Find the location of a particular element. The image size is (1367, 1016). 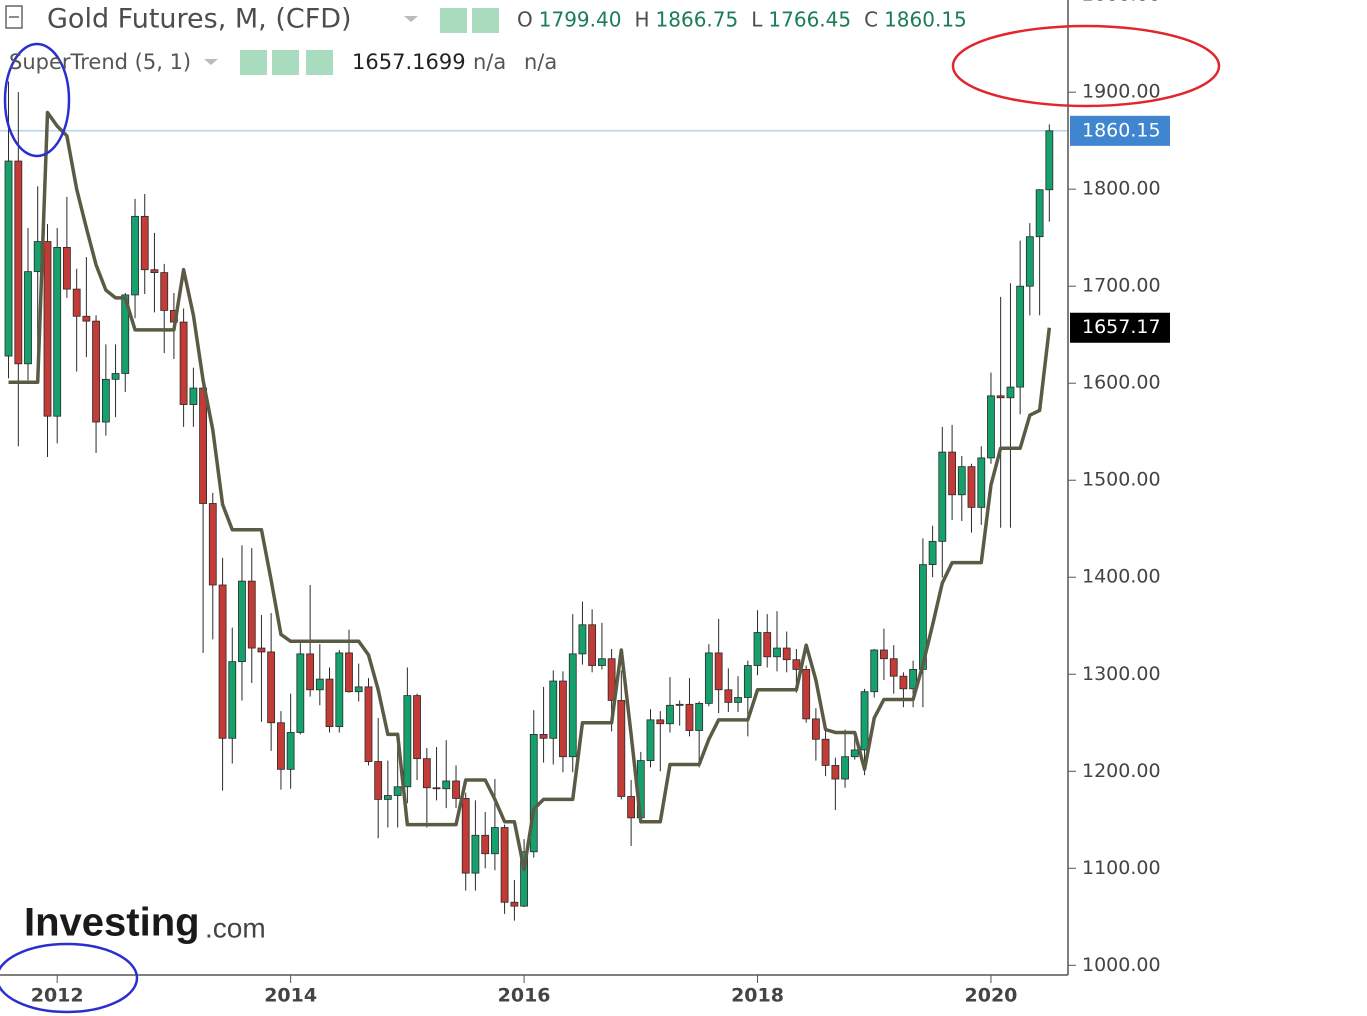

x-tick-label: 2014 is located at coordinates (290, 996).